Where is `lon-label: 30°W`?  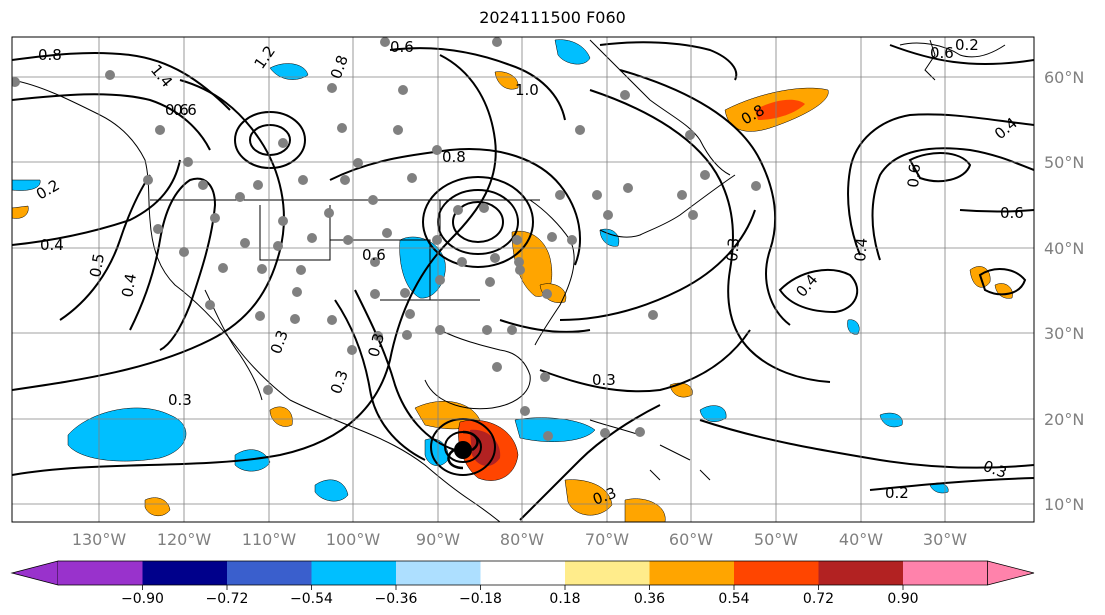 lon-label: 30°W is located at coordinates (945, 539).